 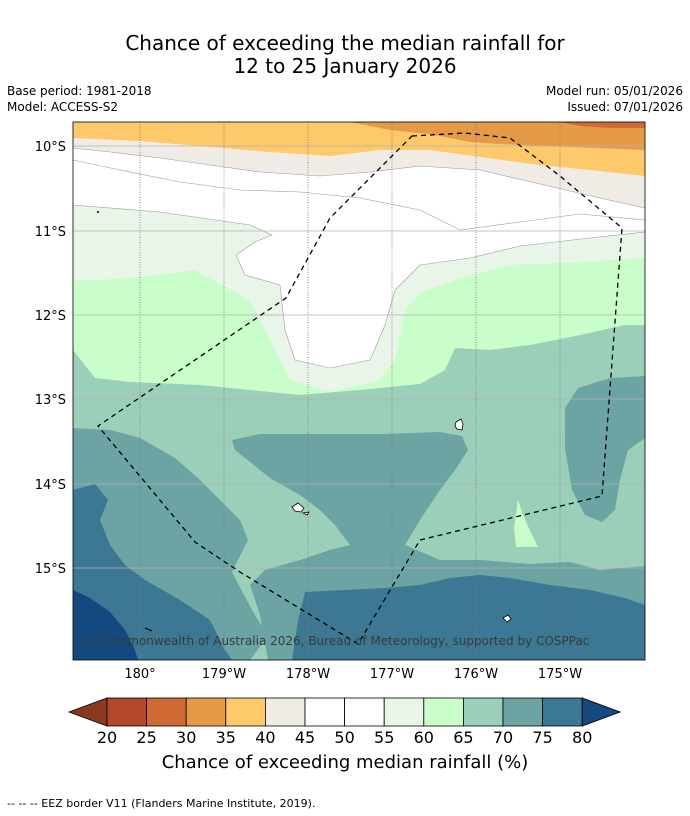 I want to click on lon-label: 179°W, so click(x=224, y=674).